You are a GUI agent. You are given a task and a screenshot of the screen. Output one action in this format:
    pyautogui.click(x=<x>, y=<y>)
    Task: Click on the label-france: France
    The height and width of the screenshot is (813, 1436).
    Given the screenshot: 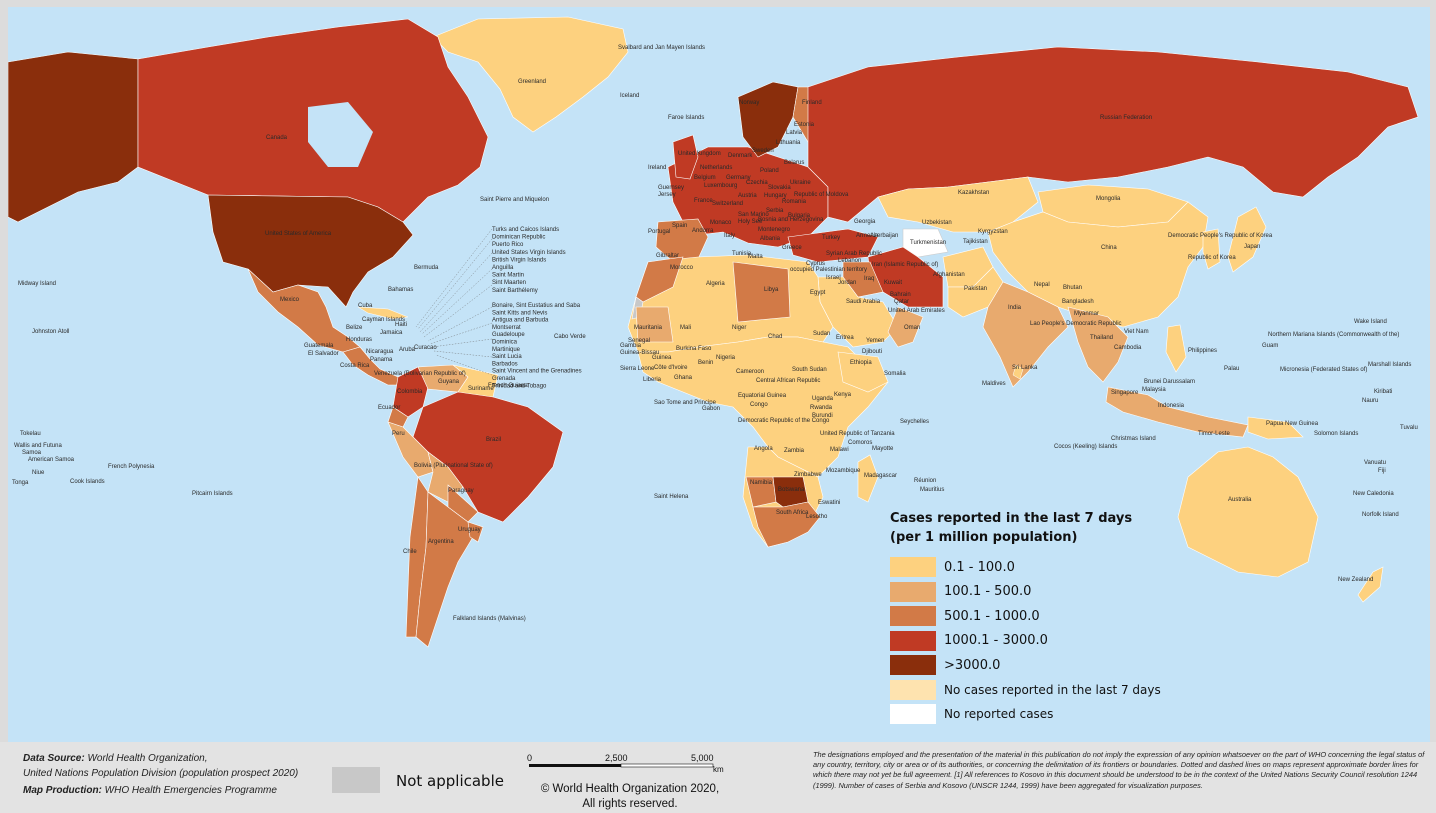 What is the action you would take?
    pyautogui.click(x=703, y=201)
    